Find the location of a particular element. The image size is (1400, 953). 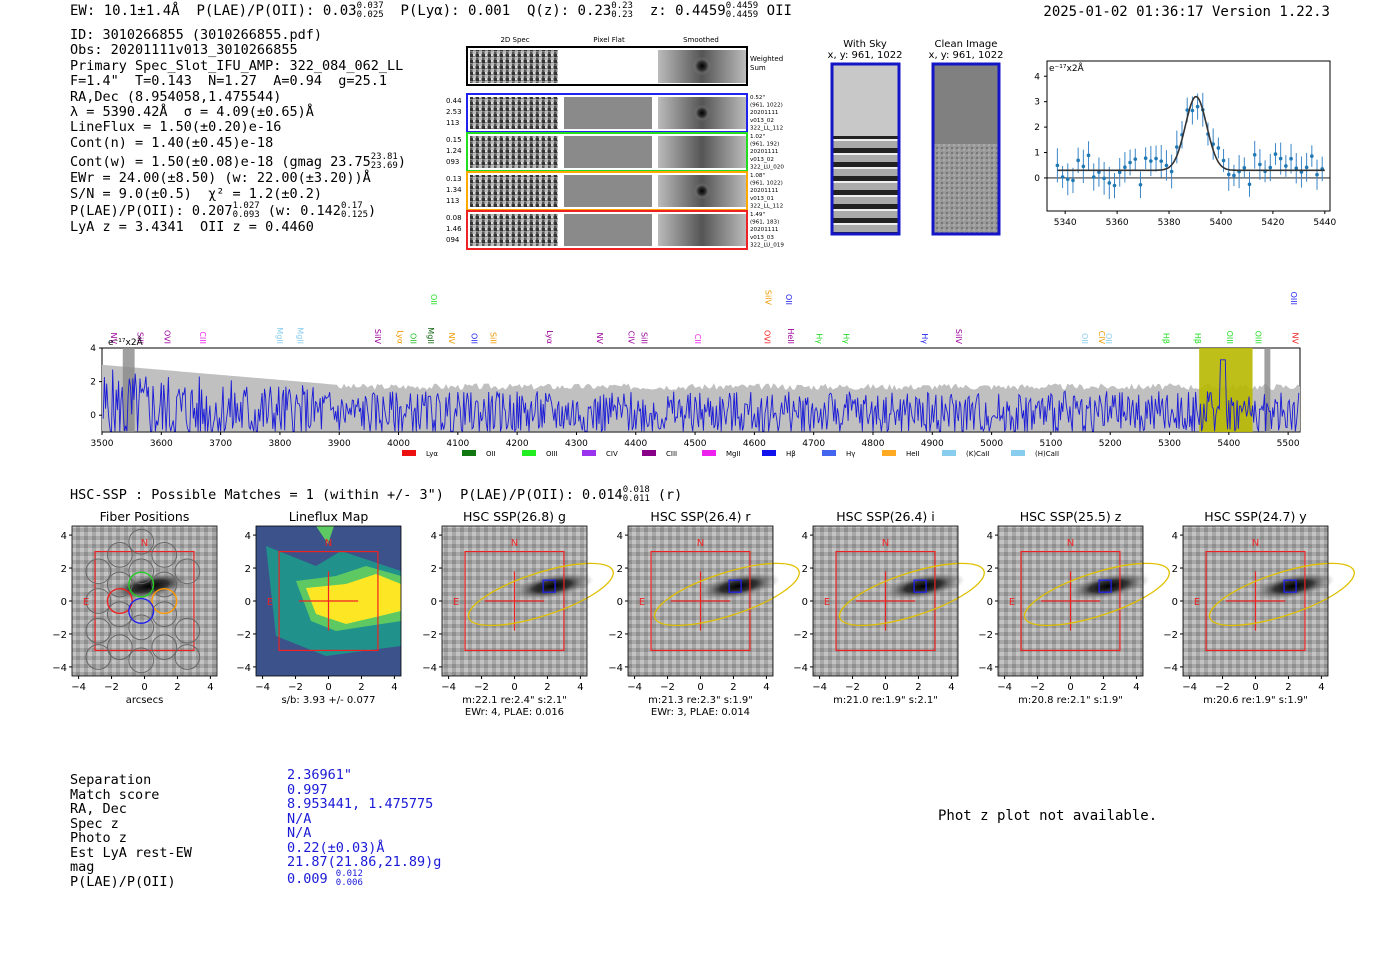

spectrum-line-label: Hγ is located at coordinates (819, 338).